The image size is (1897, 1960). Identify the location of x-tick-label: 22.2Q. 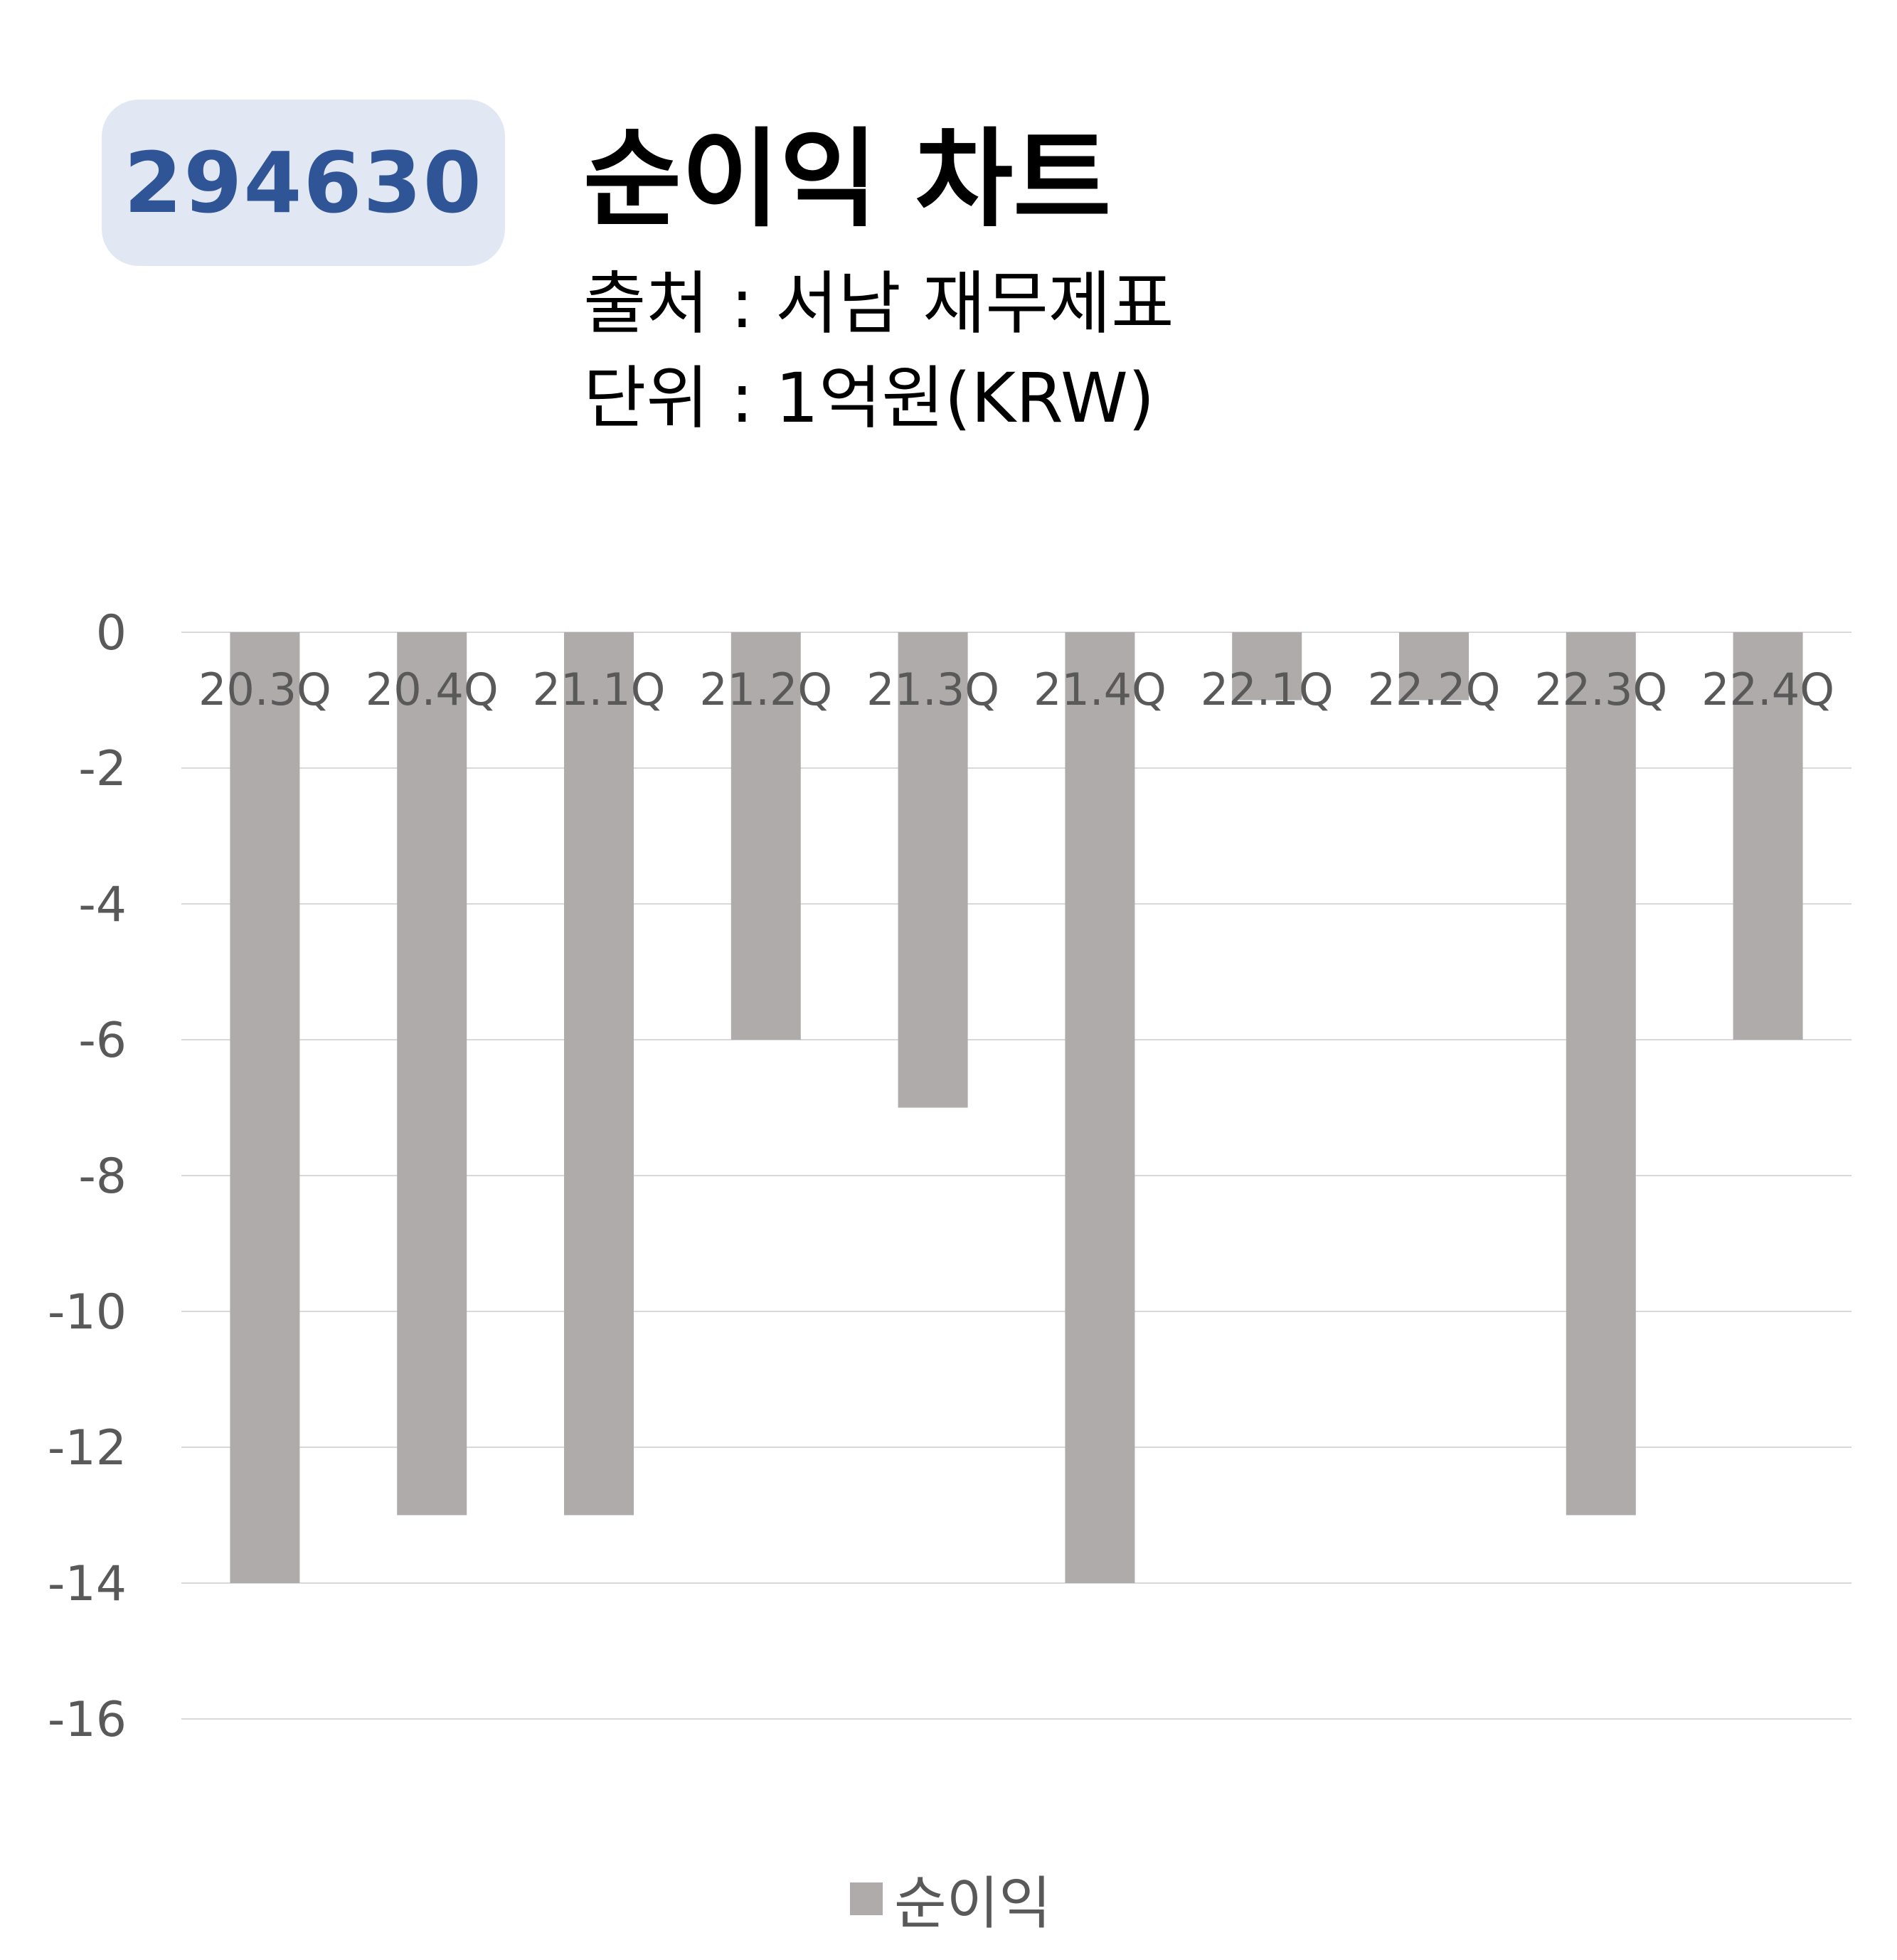
(1435, 689).